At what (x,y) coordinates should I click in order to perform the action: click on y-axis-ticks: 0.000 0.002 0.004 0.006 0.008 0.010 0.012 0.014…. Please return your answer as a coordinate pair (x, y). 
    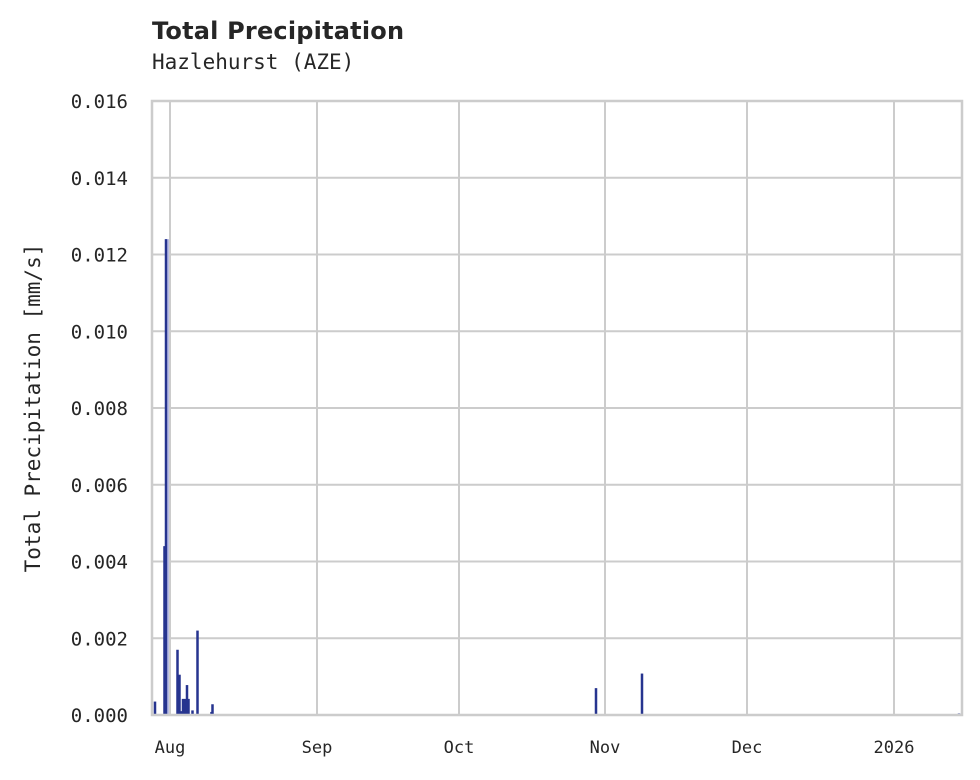
    Looking at the image, I should click on (99, 409).